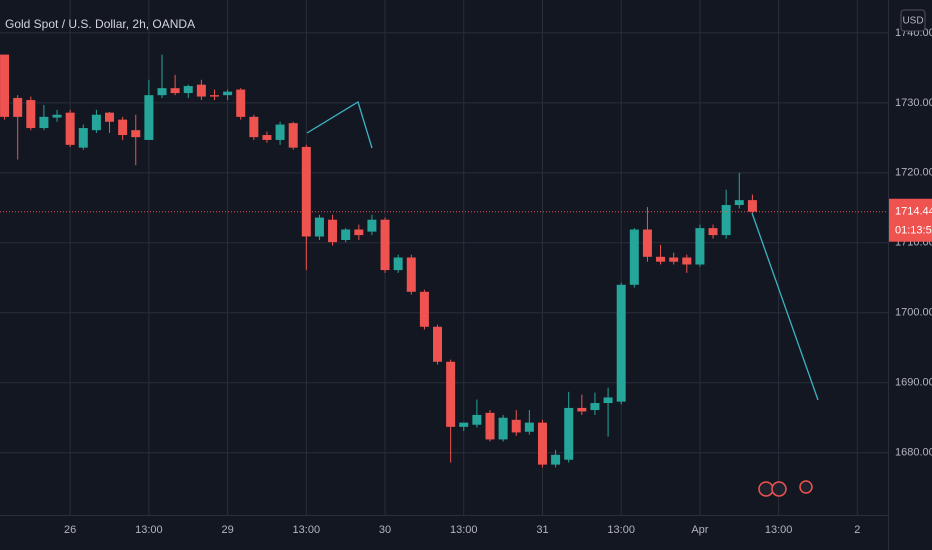 The image size is (932, 550). Describe the element at coordinates (227, 530) in the screenshot. I see `x-tick-label: 29` at that location.